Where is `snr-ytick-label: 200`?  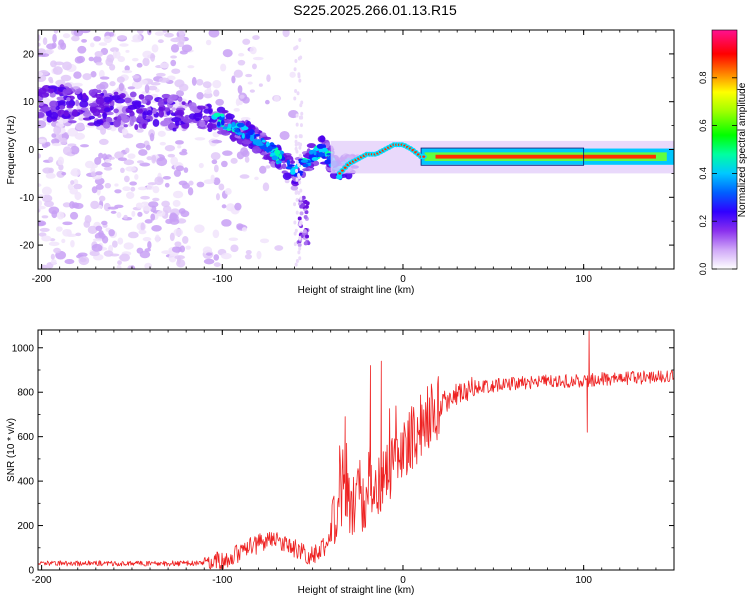 snr-ytick-label: 200 is located at coordinates (25, 526).